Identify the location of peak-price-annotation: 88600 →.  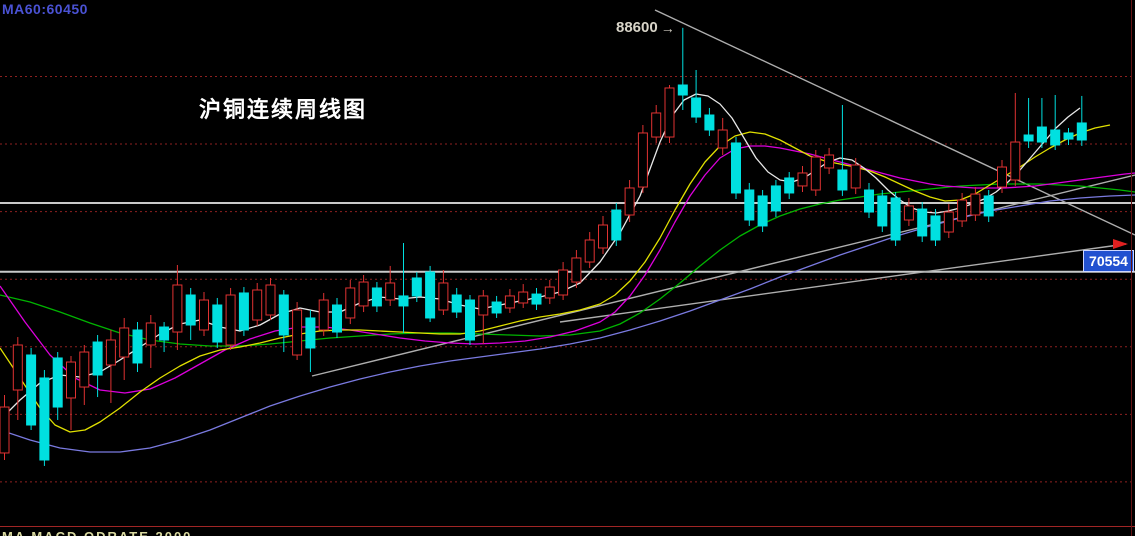
(645, 27).